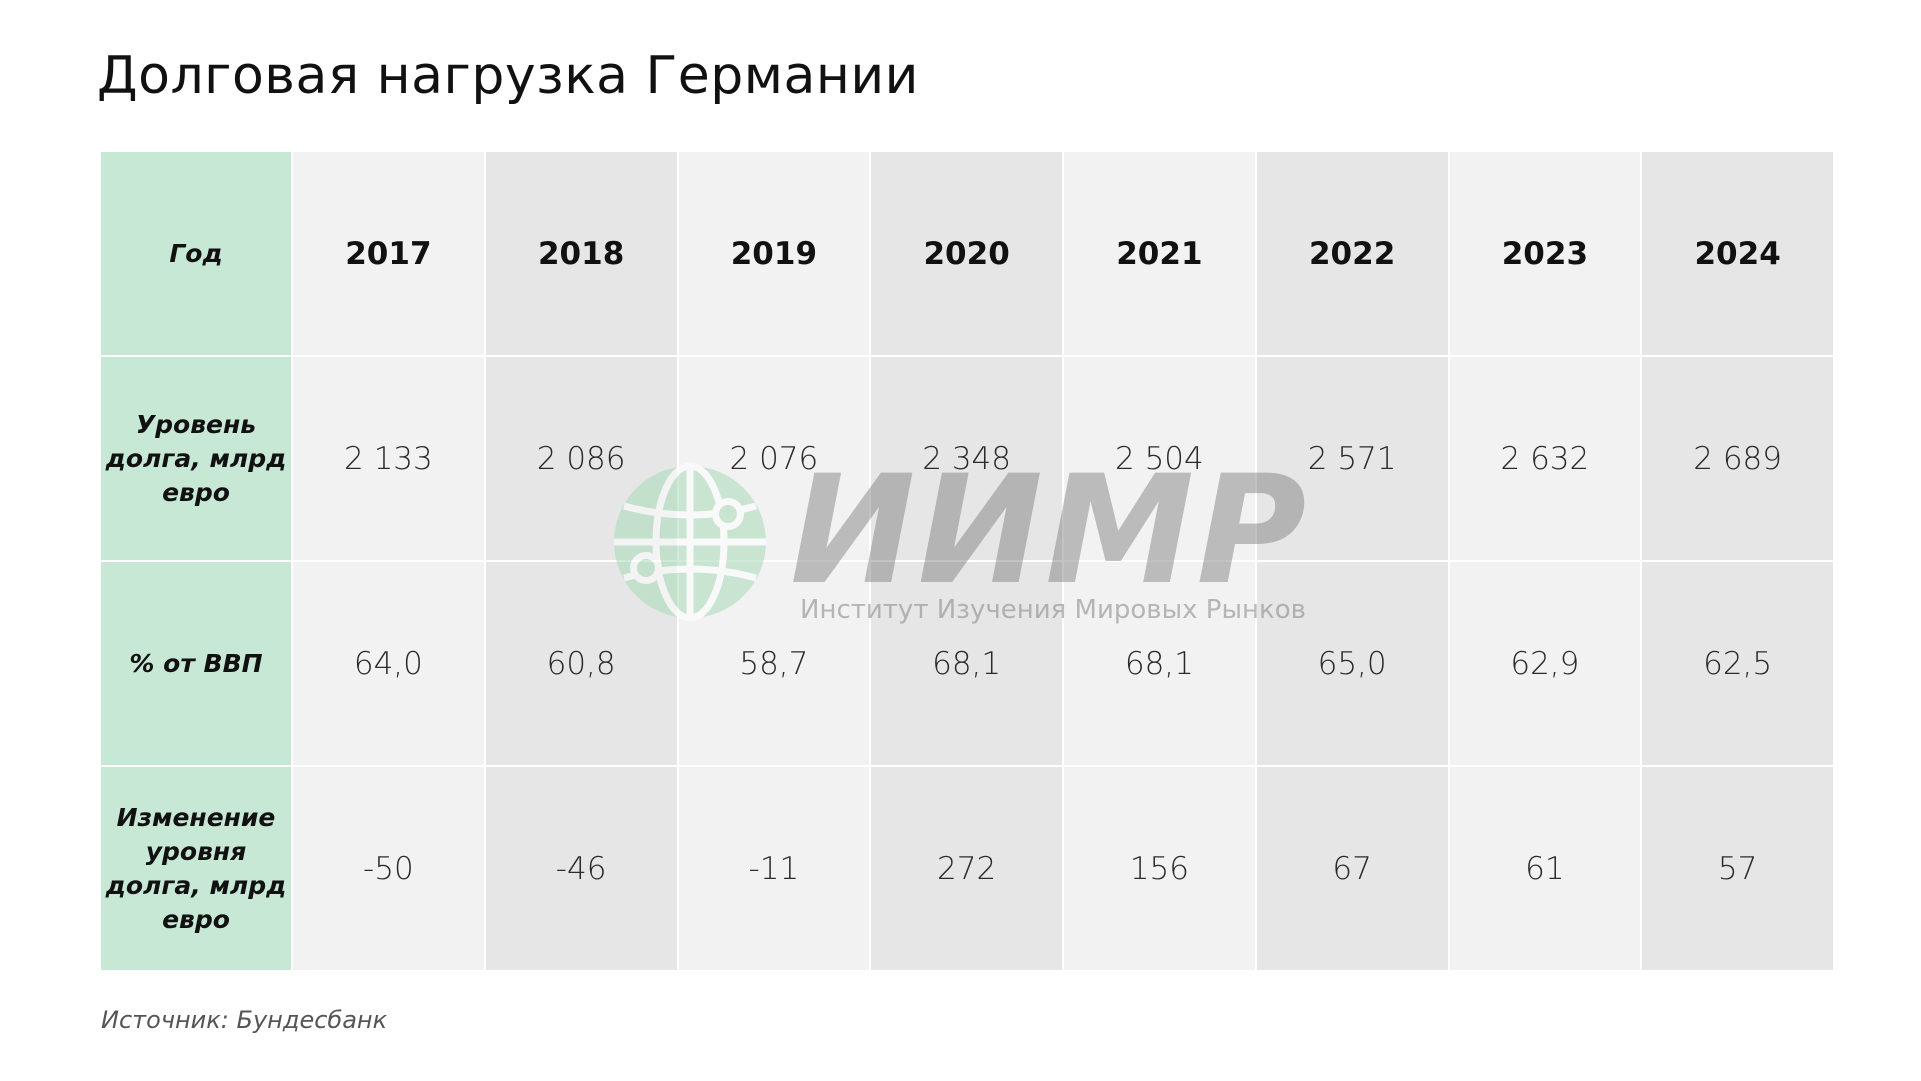  What do you see at coordinates (1737, 663) in the screenshot?
I see `table-cell: 62,5` at bounding box center [1737, 663].